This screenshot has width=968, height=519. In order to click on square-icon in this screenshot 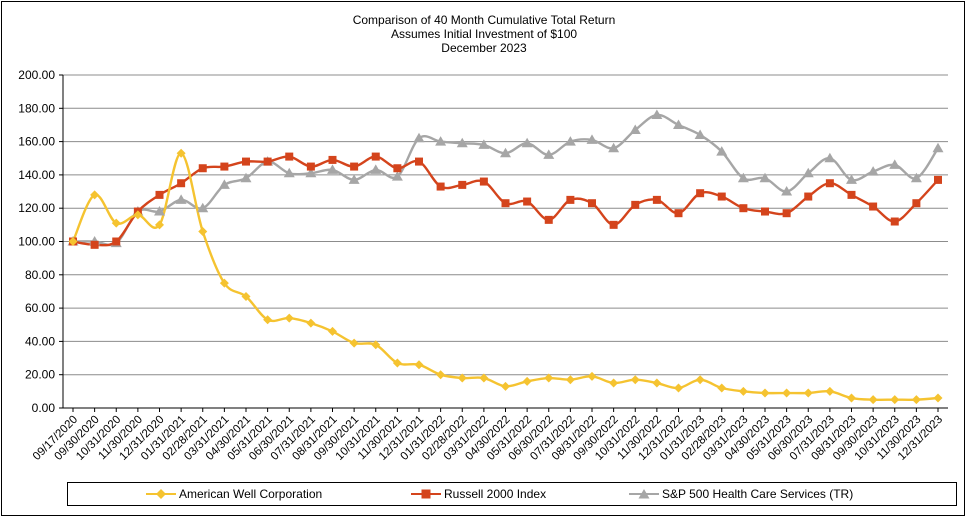, I will do `click(426, 494)`.